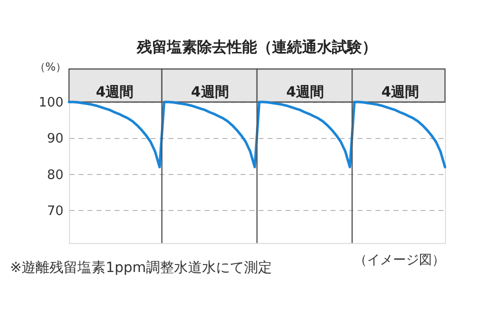  I want to click on text: ※遊離残留塩素1ppm調整水道水にて測定, so click(141, 268).